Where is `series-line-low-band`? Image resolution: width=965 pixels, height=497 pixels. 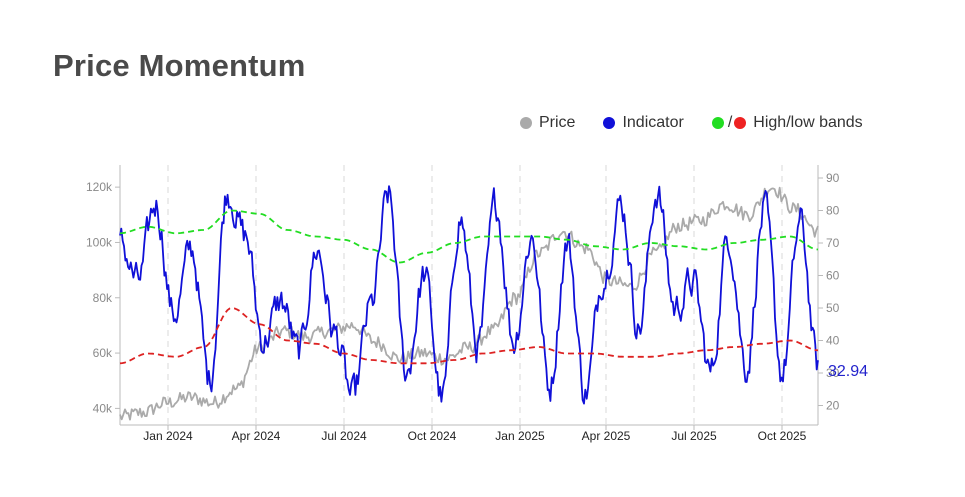
series-line-low-band is located at coordinates (469, 336).